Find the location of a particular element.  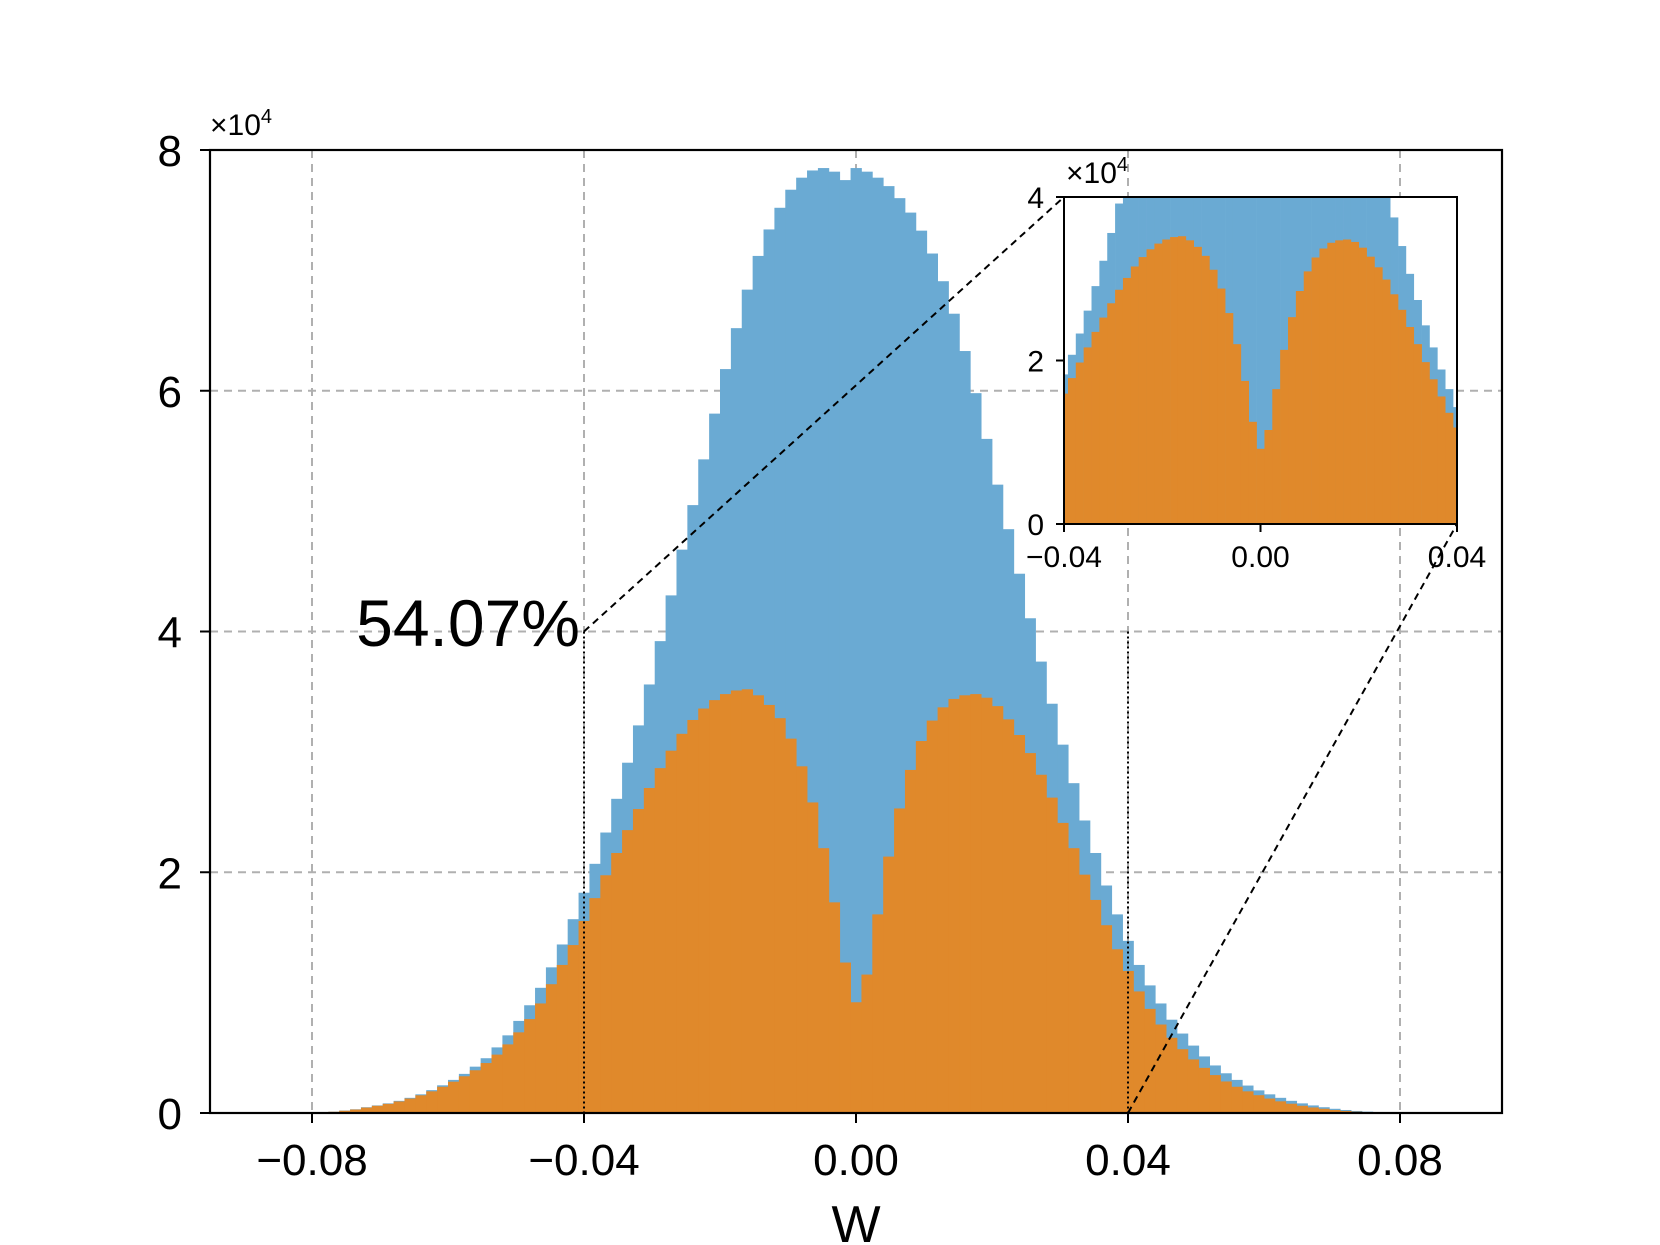

y-tick-label-3: 6 is located at coordinates (170, 392).